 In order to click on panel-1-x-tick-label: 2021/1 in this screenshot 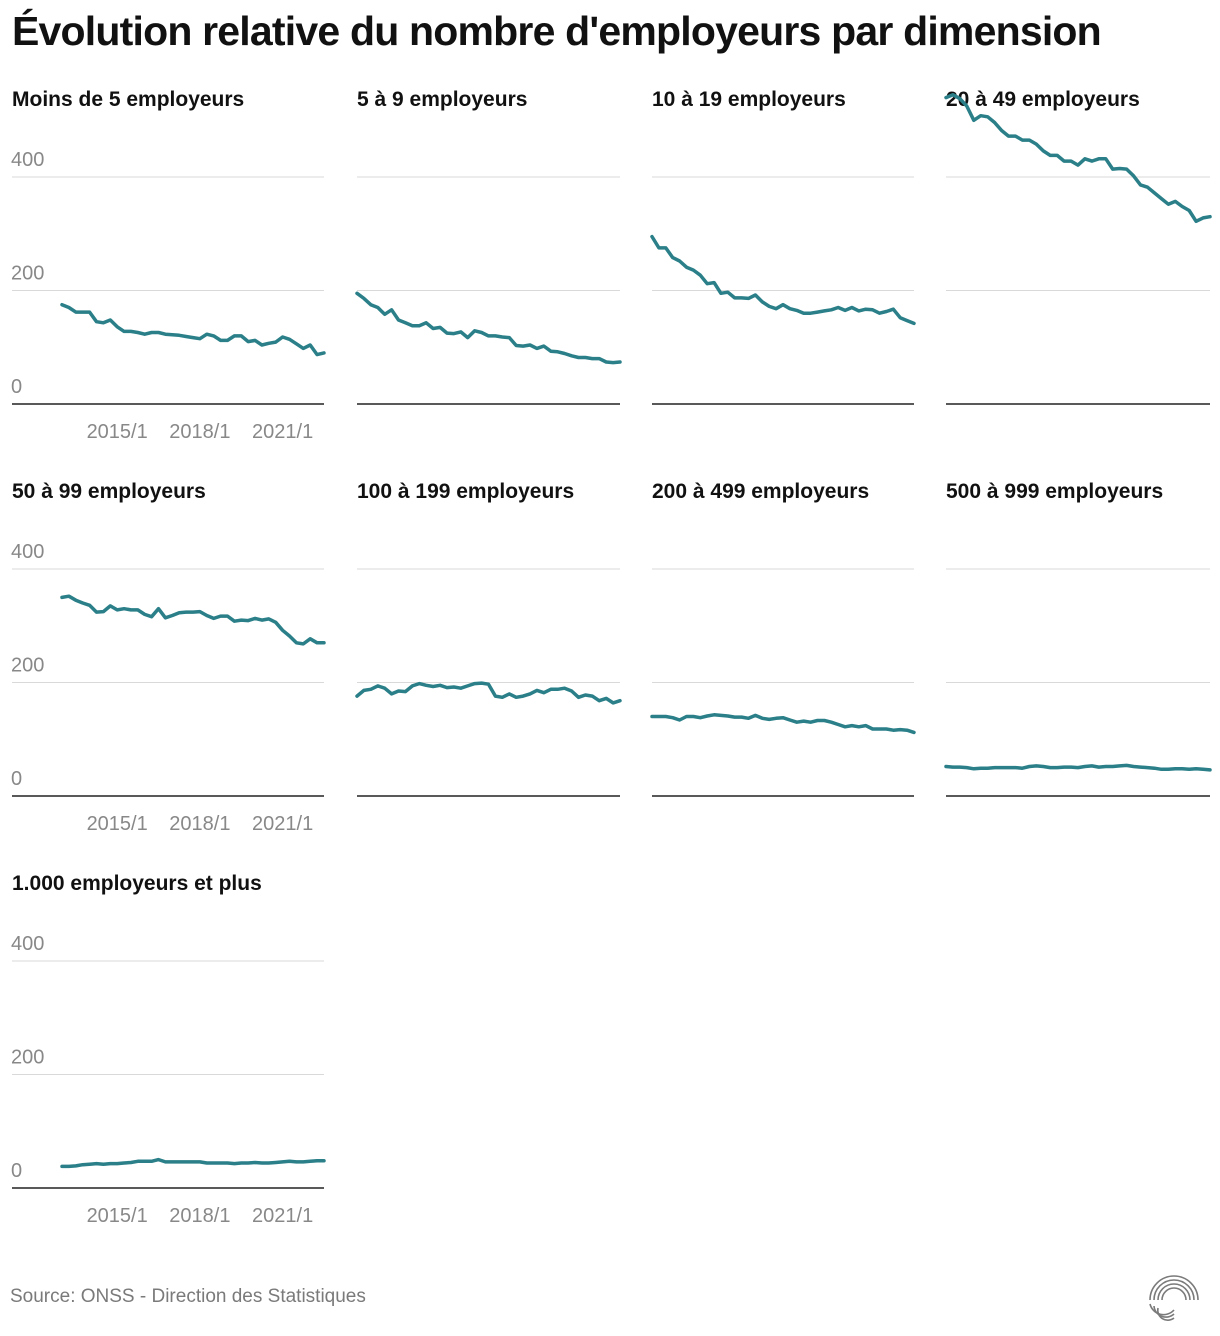, I will do `click(282, 432)`.